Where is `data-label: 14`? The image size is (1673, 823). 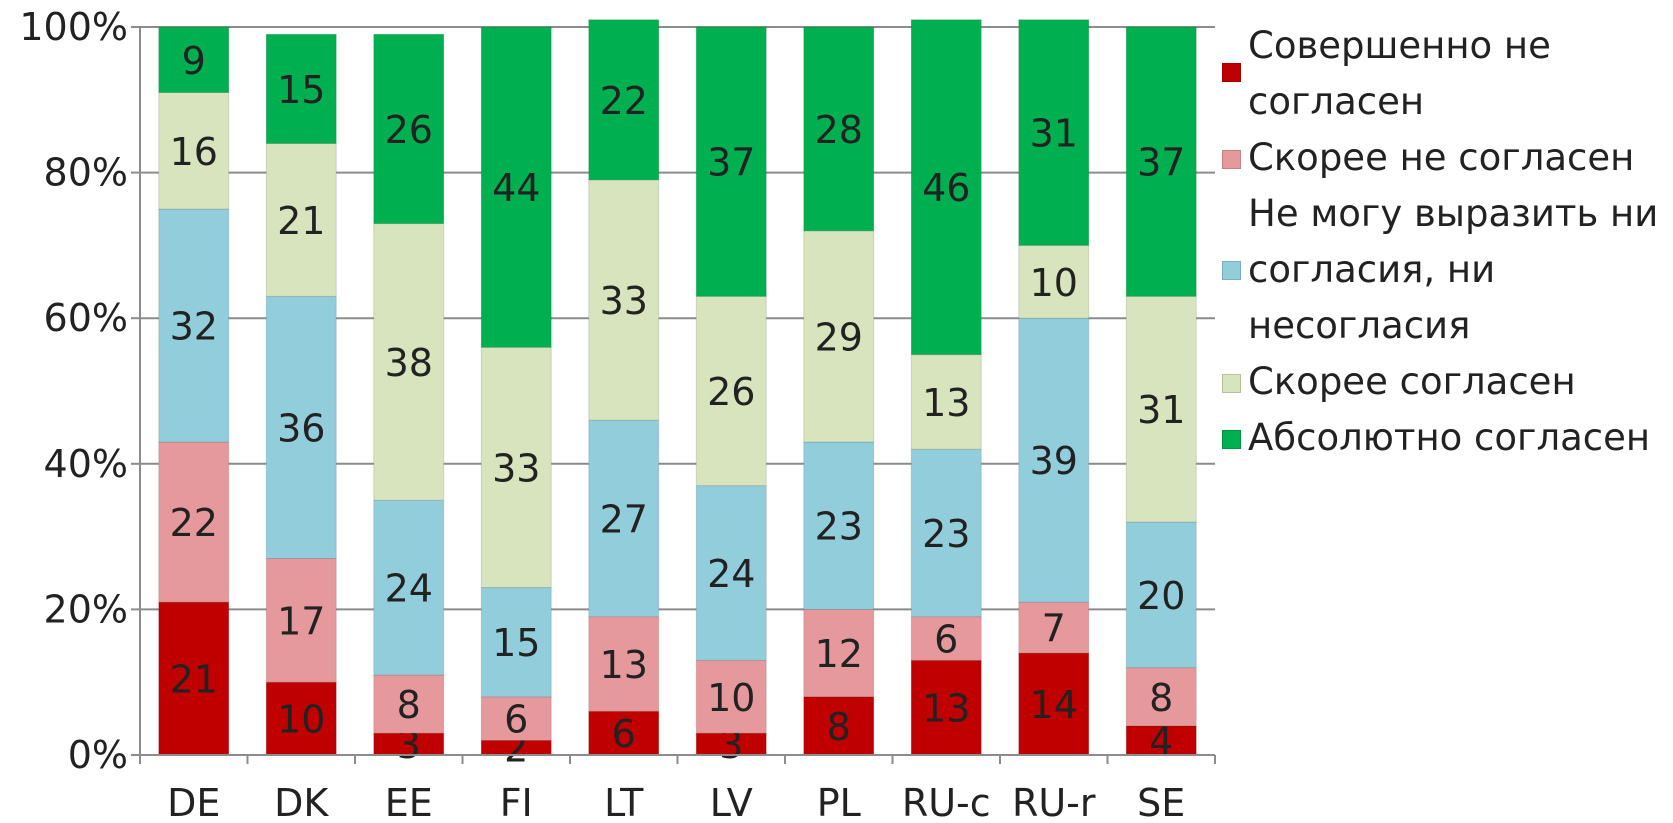
data-label: 14 is located at coordinates (1054, 705).